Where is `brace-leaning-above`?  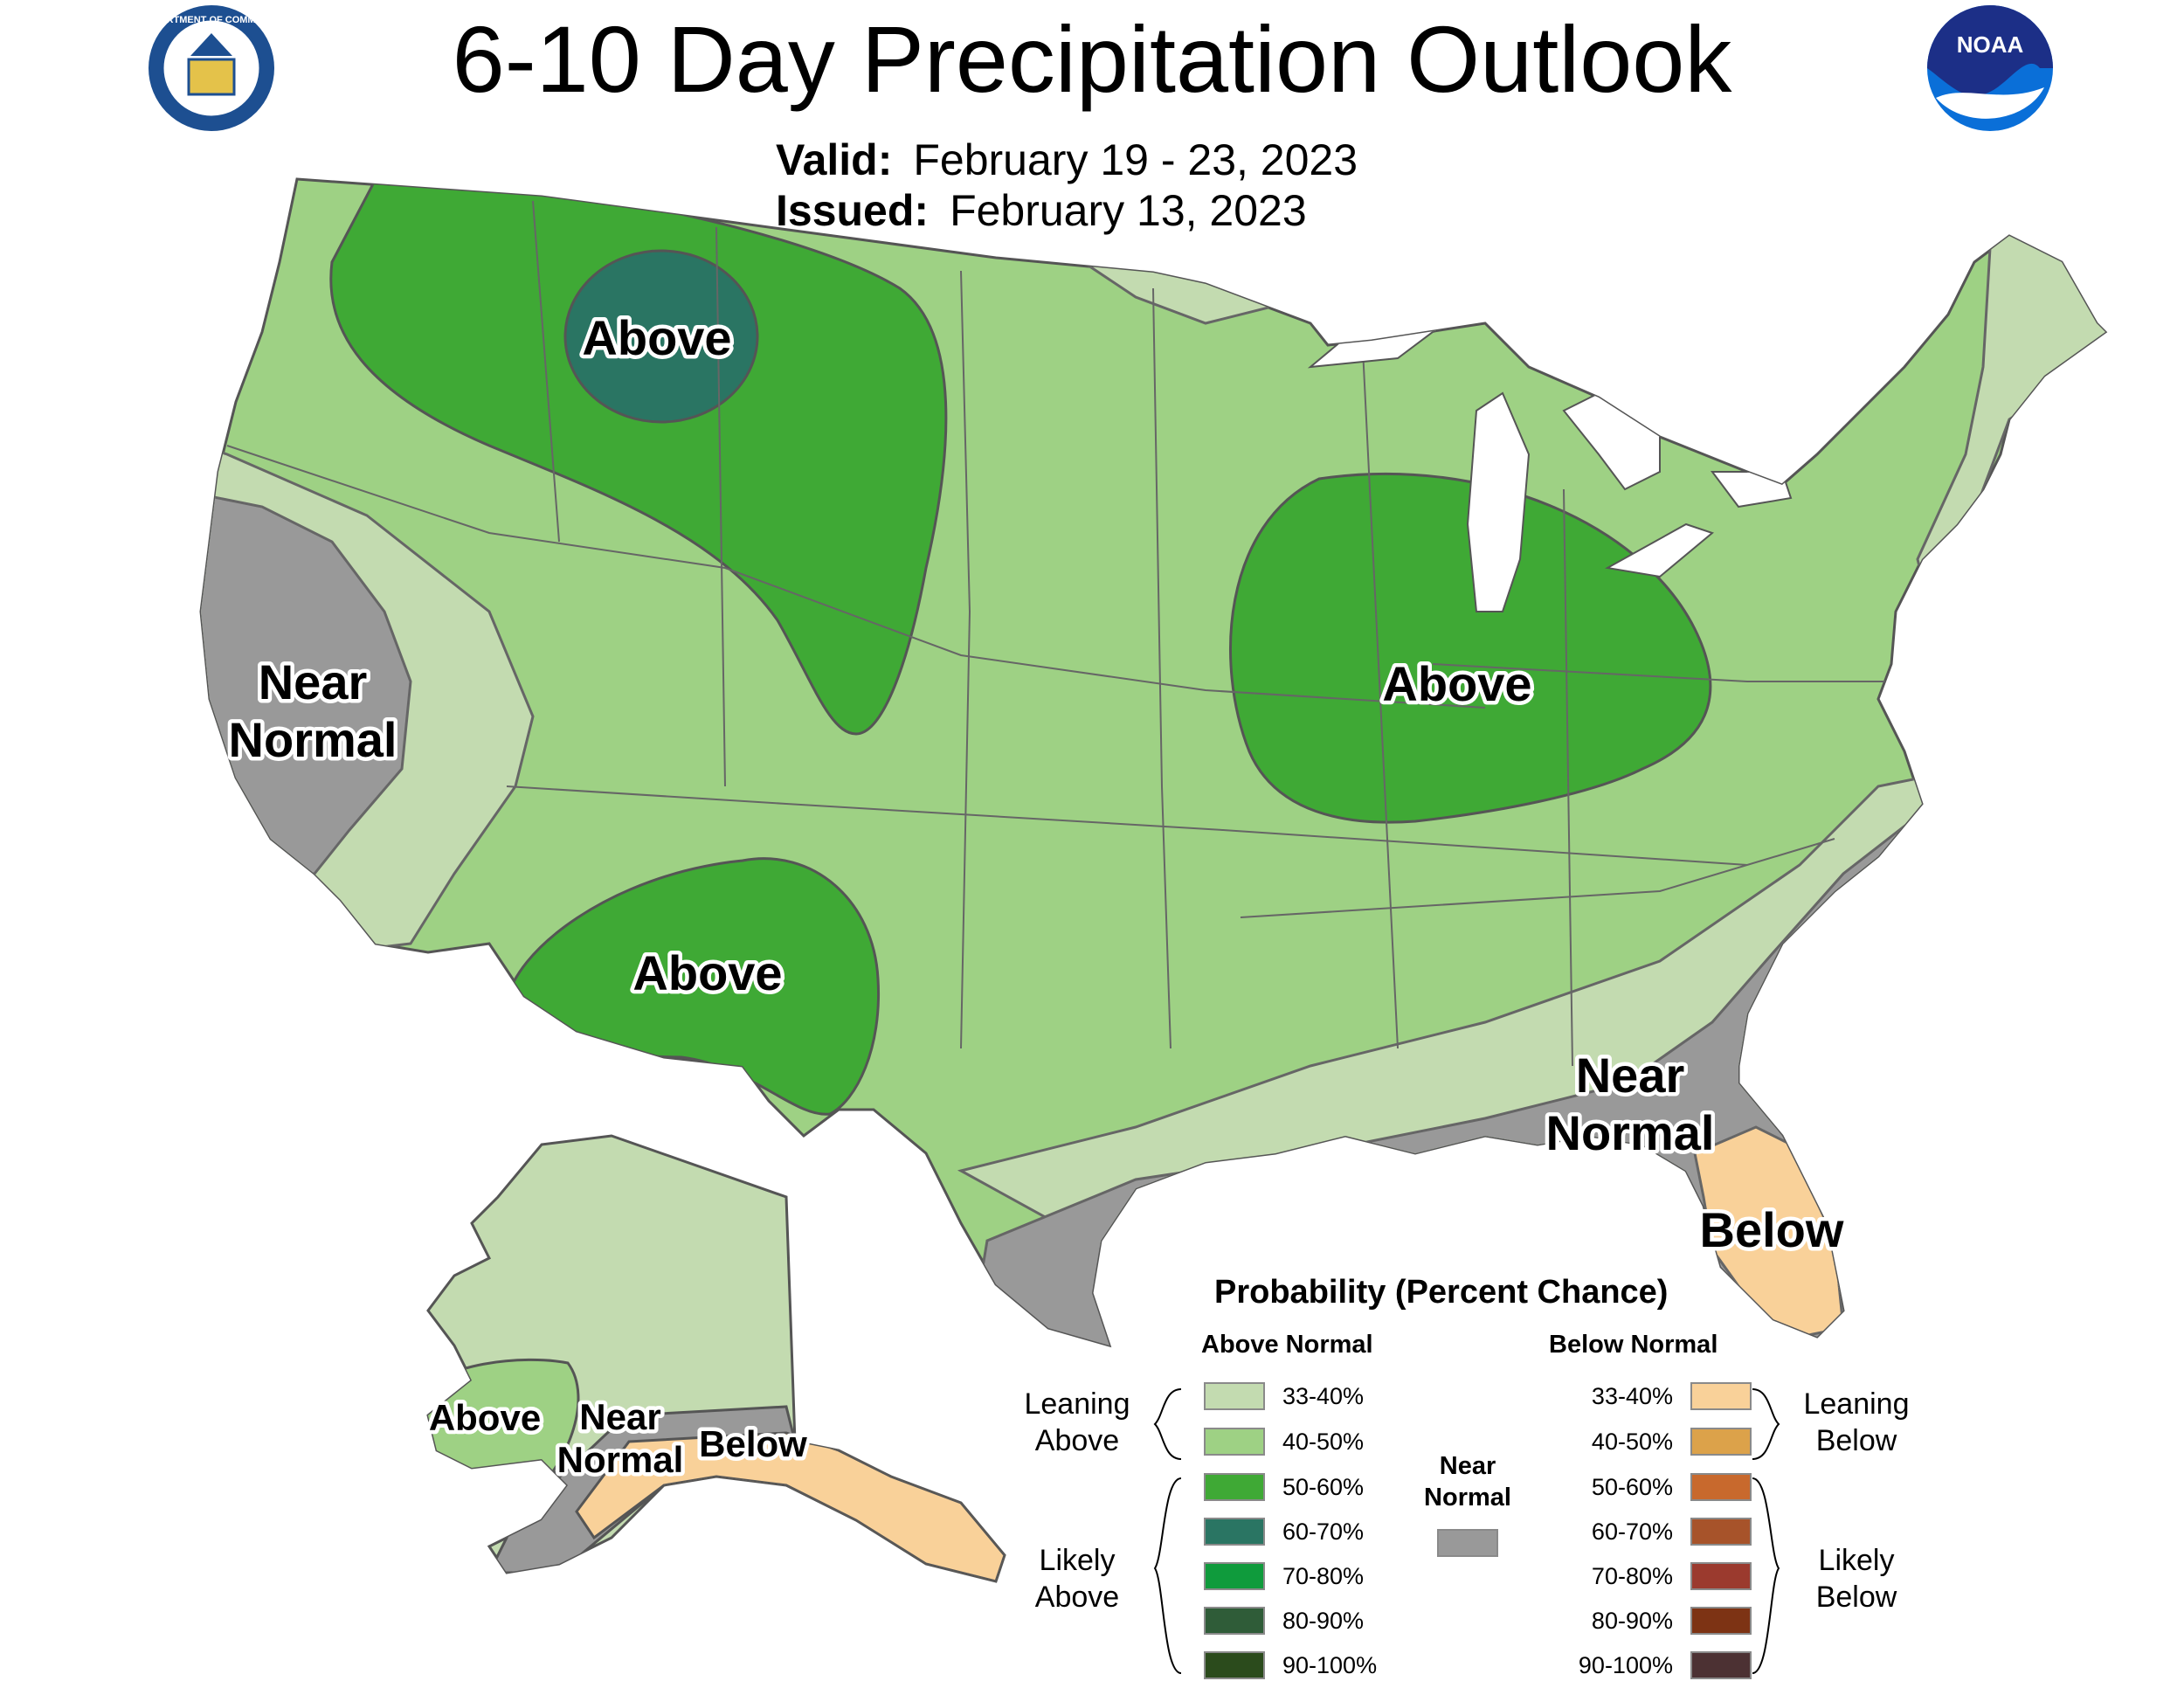 brace-leaning-above is located at coordinates (1167, 1424).